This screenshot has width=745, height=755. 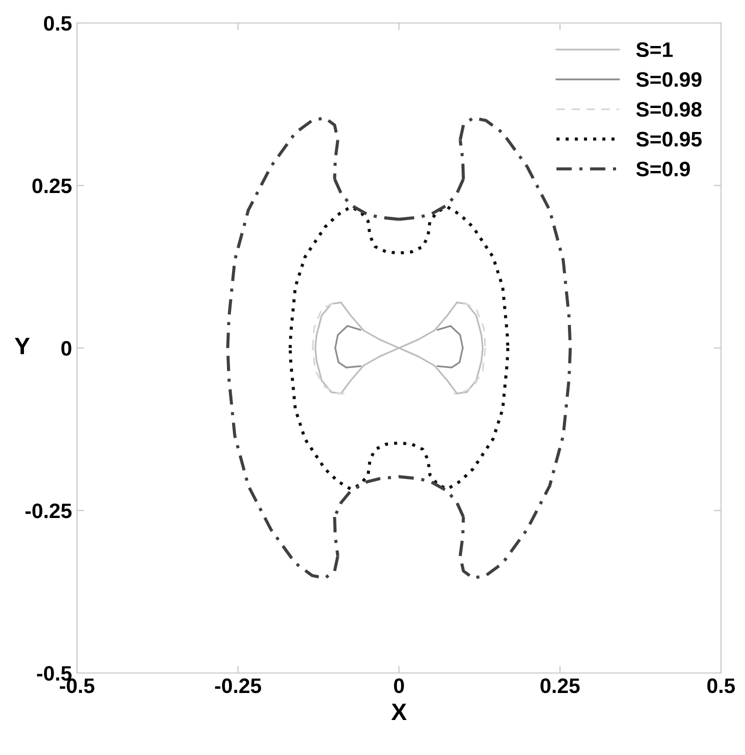 I want to click on y-tick-label: 0.25, so click(x=52, y=186).